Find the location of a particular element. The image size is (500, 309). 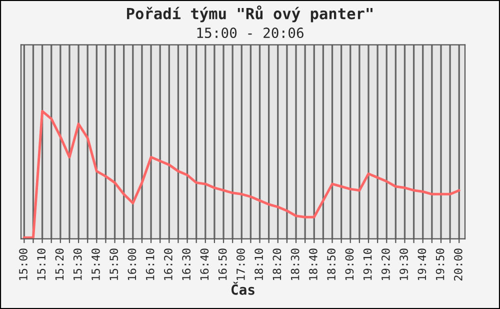

chart-subtitle: 15:00 - 20:06 is located at coordinates (250, 33).